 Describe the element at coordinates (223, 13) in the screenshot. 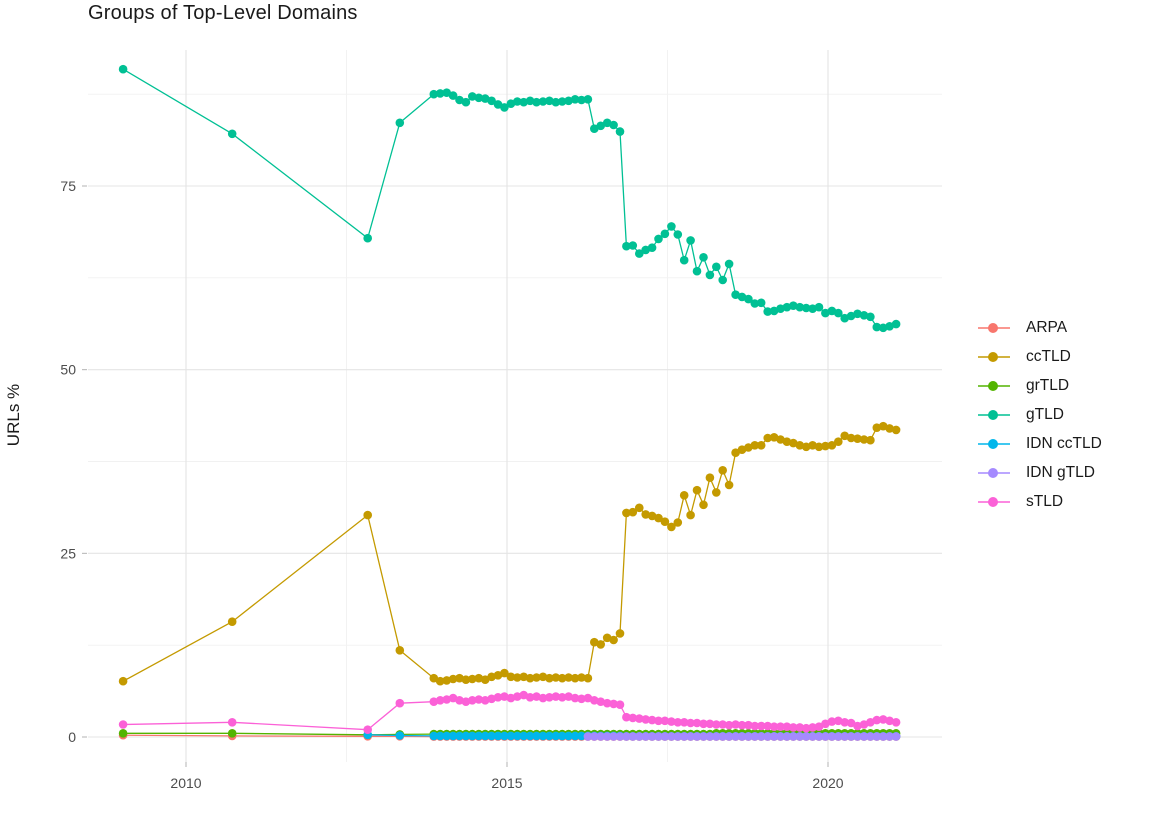

I see `chart-title: Groups of Top-Level Domains` at that location.